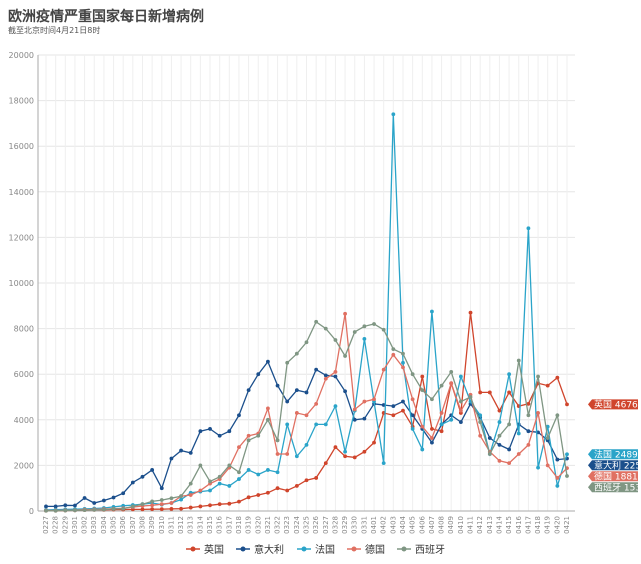  What do you see at coordinates (614, 487) in the screenshot?
I see `end-label-4: 西班牙 1536` at bounding box center [614, 487].